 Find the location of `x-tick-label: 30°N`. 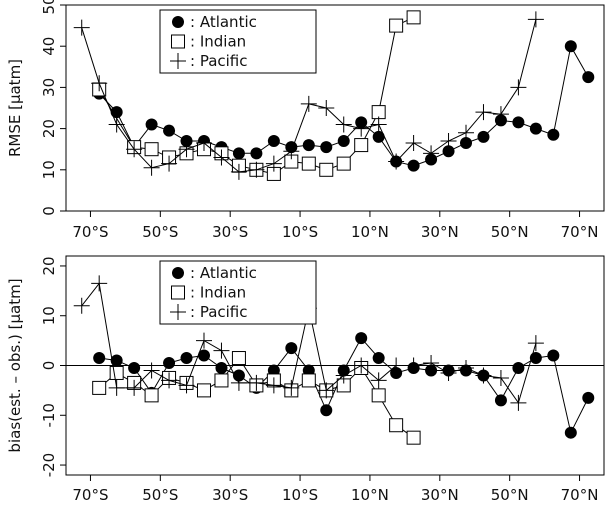

x-tick-label: 30°N is located at coordinates (440, 495).